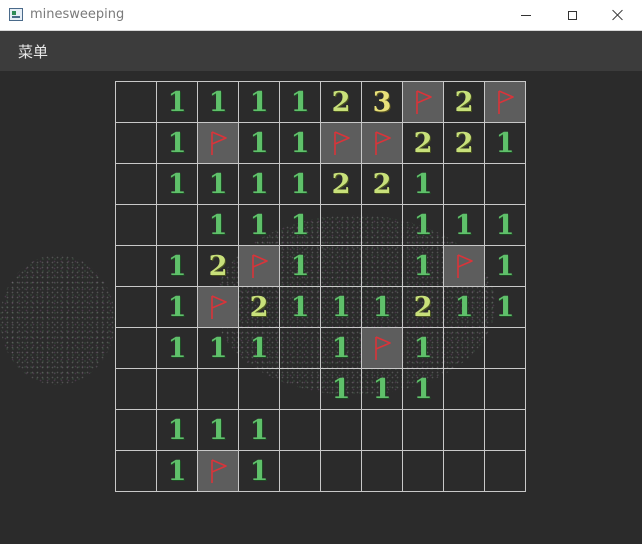 This screenshot has width=642, height=544. I want to click on menu-item: 菜单, so click(33, 52).